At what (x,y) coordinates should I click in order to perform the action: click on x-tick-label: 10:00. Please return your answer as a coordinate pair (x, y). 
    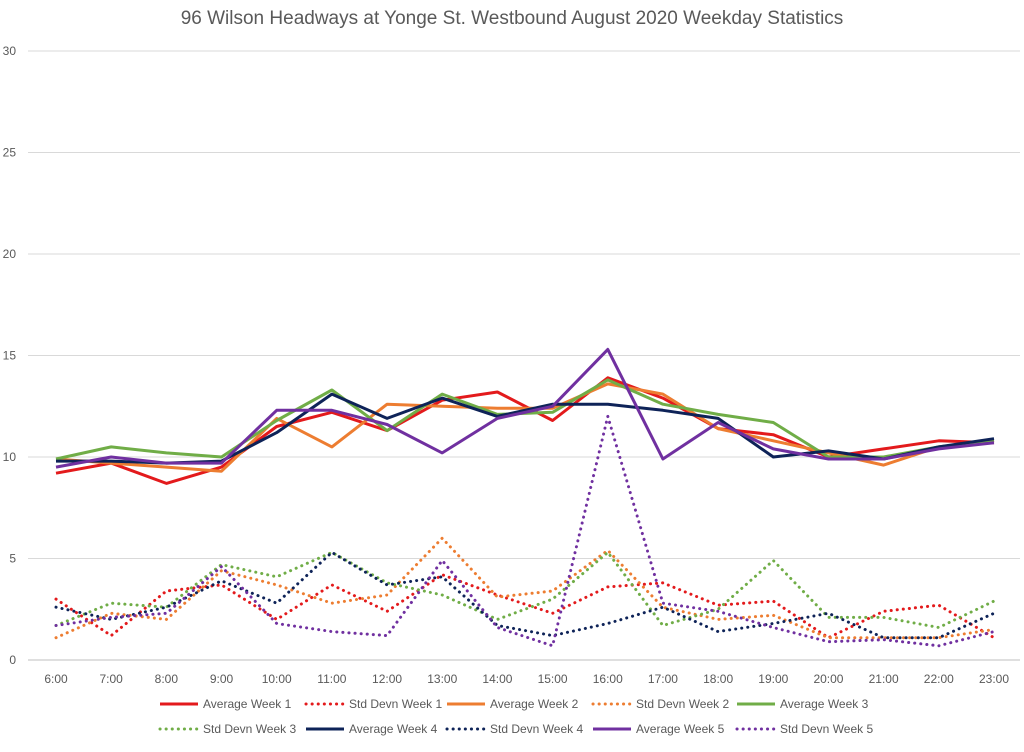
    Looking at the image, I should click on (277, 679).